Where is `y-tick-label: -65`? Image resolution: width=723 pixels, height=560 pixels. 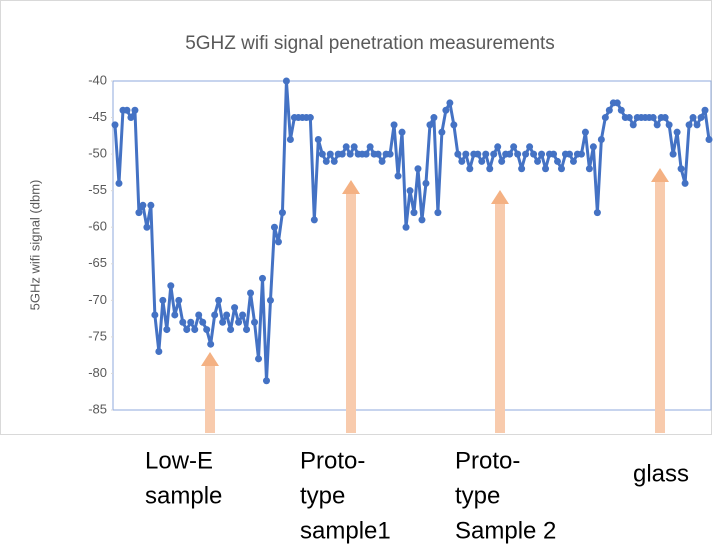
y-tick-label: -65 is located at coordinates (97, 262).